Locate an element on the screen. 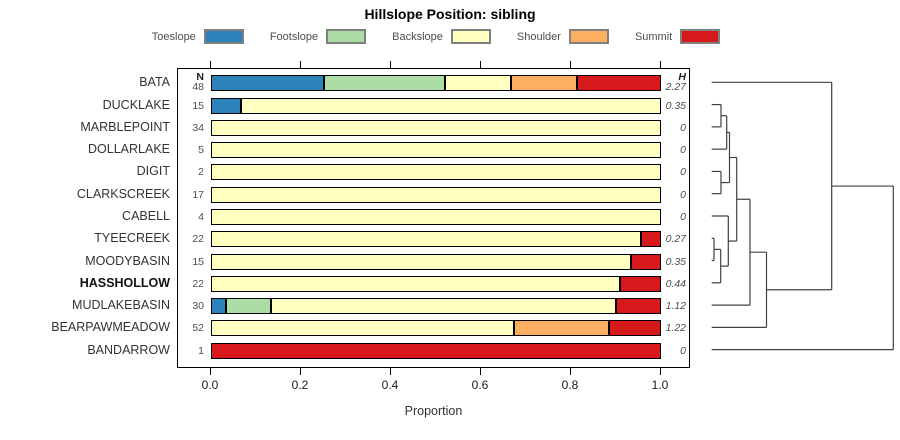 The width and height of the screenshot is (900, 440). x-tick-label: 0.6 is located at coordinates (480, 385).